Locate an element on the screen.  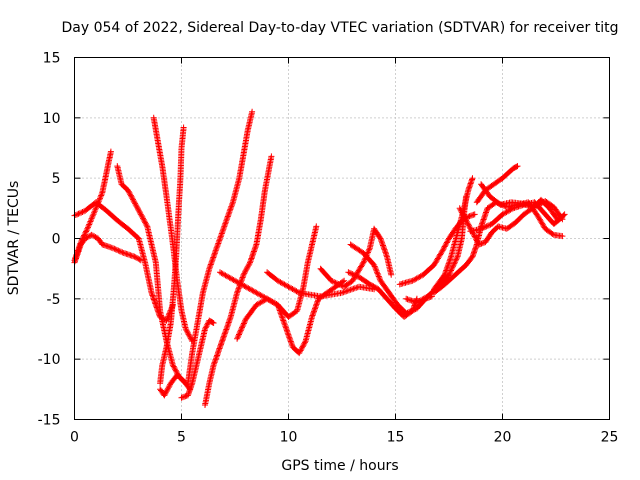
x-tick-label: 15 is located at coordinates (396, 438).